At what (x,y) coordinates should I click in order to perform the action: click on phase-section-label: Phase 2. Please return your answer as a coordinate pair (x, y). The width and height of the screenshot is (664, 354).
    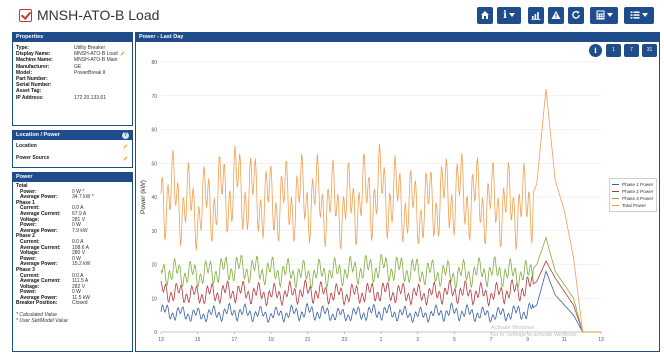
    Looking at the image, I should click on (25, 236).